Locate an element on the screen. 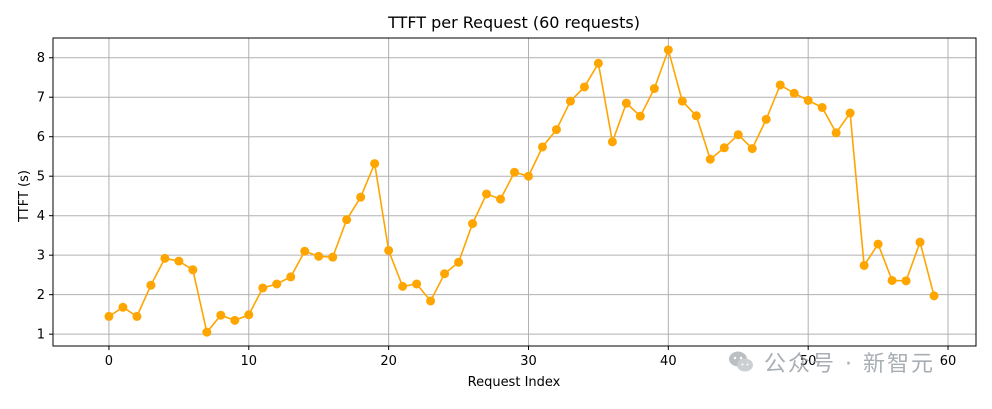  x-tick-label: 40 is located at coordinates (668, 361).